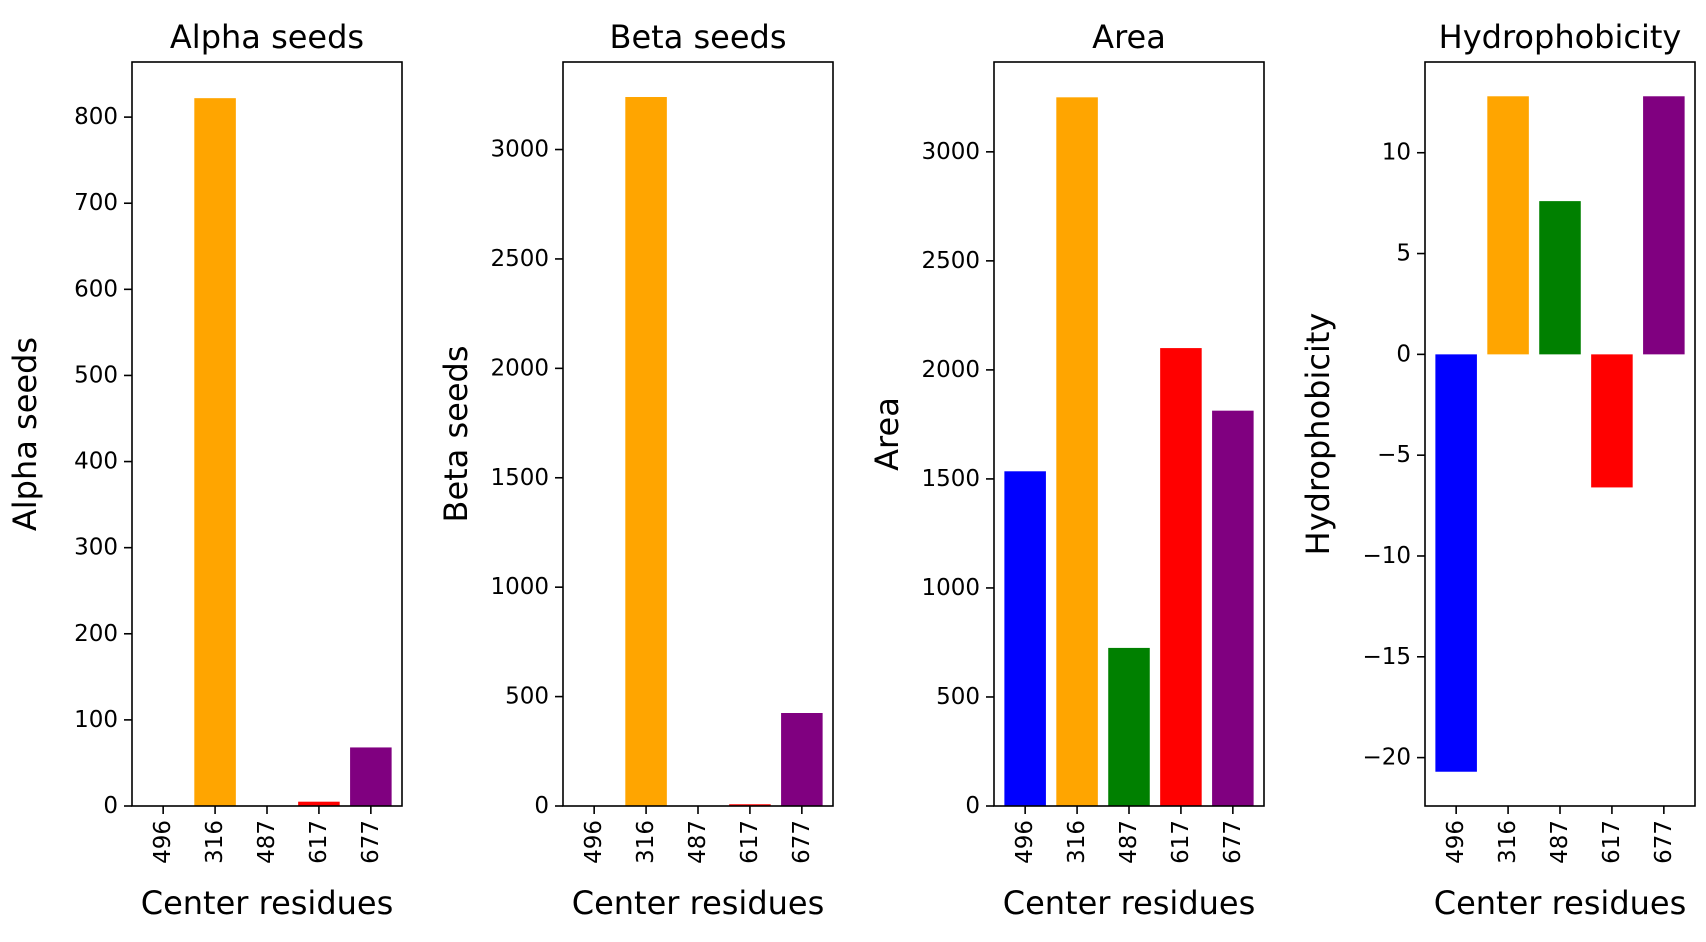 This screenshot has height=942, width=1706. Describe the element at coordinates (1386, 657) in the screenshot. I see `y-tick-label: −15` at that location.